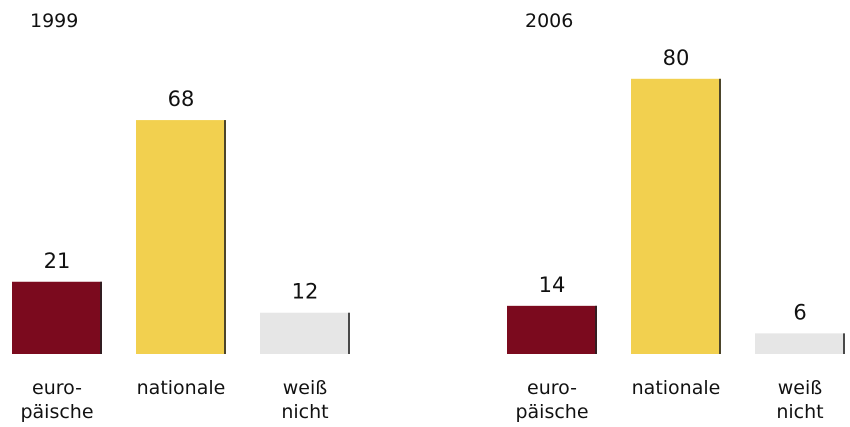 The image size is (850, 427). What do you see at coordinates (305, 292) in the screenshot?
I see `value-label: 12` at bounding box center [305, 292].